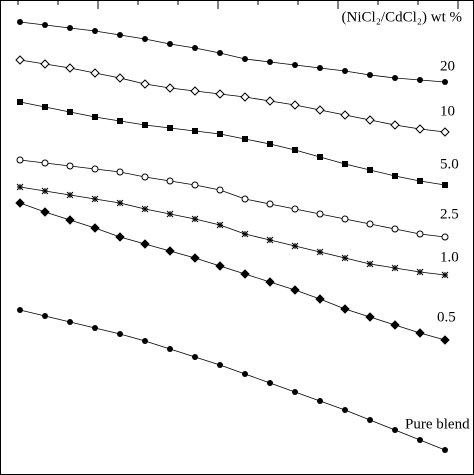 The image size is (474, 475). I want to click on series-label: 2.5, so click(449, 214).